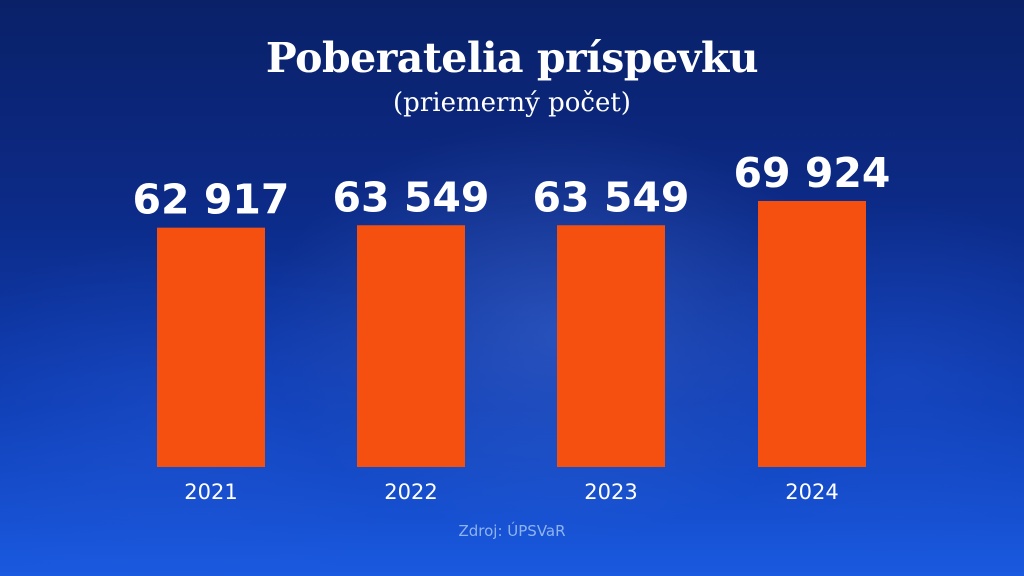 The height and width of the screenshot is (576, 1024). What do you see at coordinates (611, 197) in the screenshot?
I see `value-label-2023: 63 549` at bounding box center [611, 197].